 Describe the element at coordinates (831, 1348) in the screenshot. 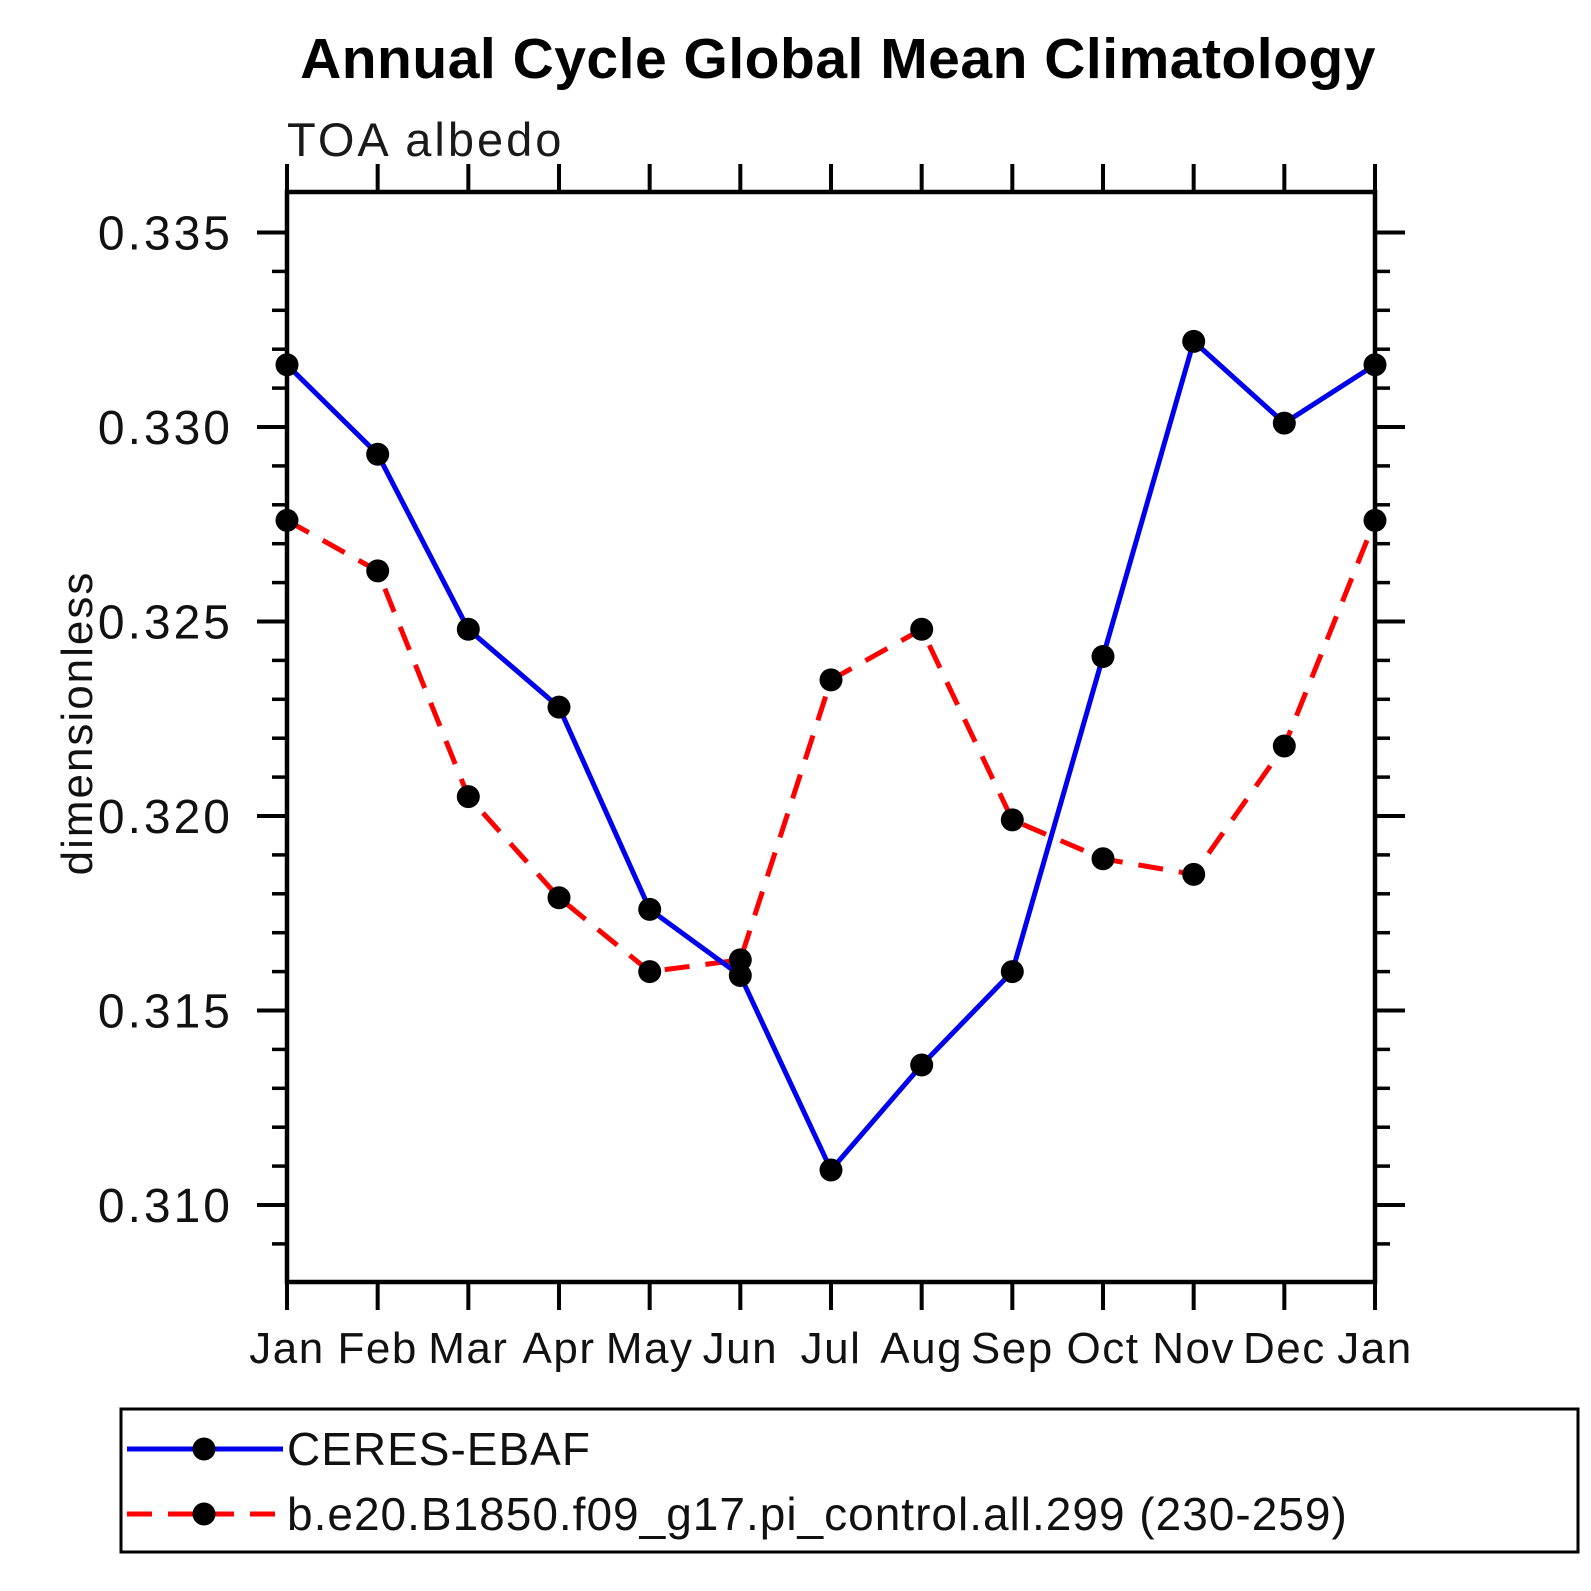

I see `x-tick-label: Jul` at that location.